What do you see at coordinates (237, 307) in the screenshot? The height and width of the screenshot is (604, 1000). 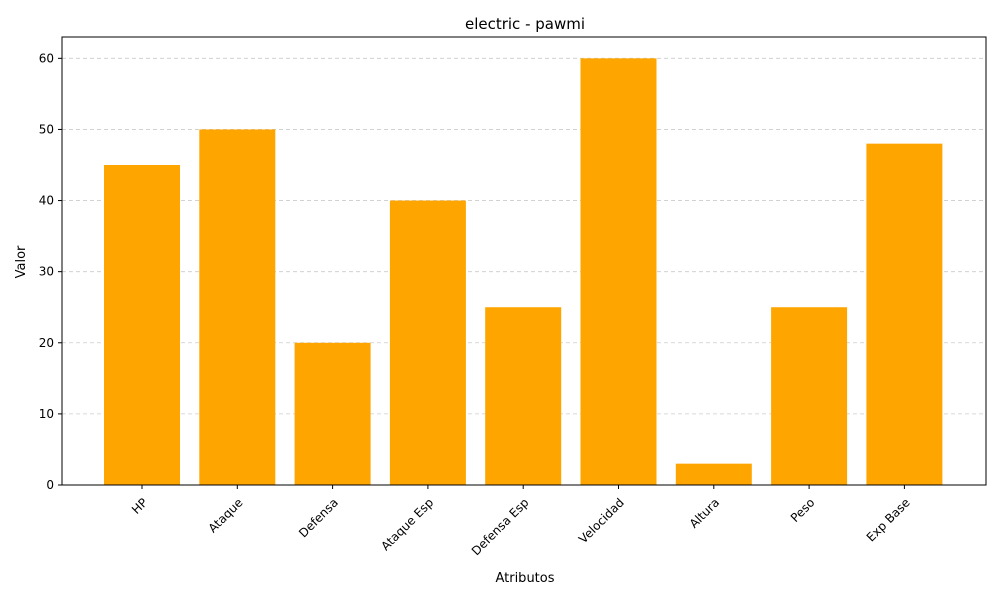 I see `bar-ataque` at bounding box center [237, 307].